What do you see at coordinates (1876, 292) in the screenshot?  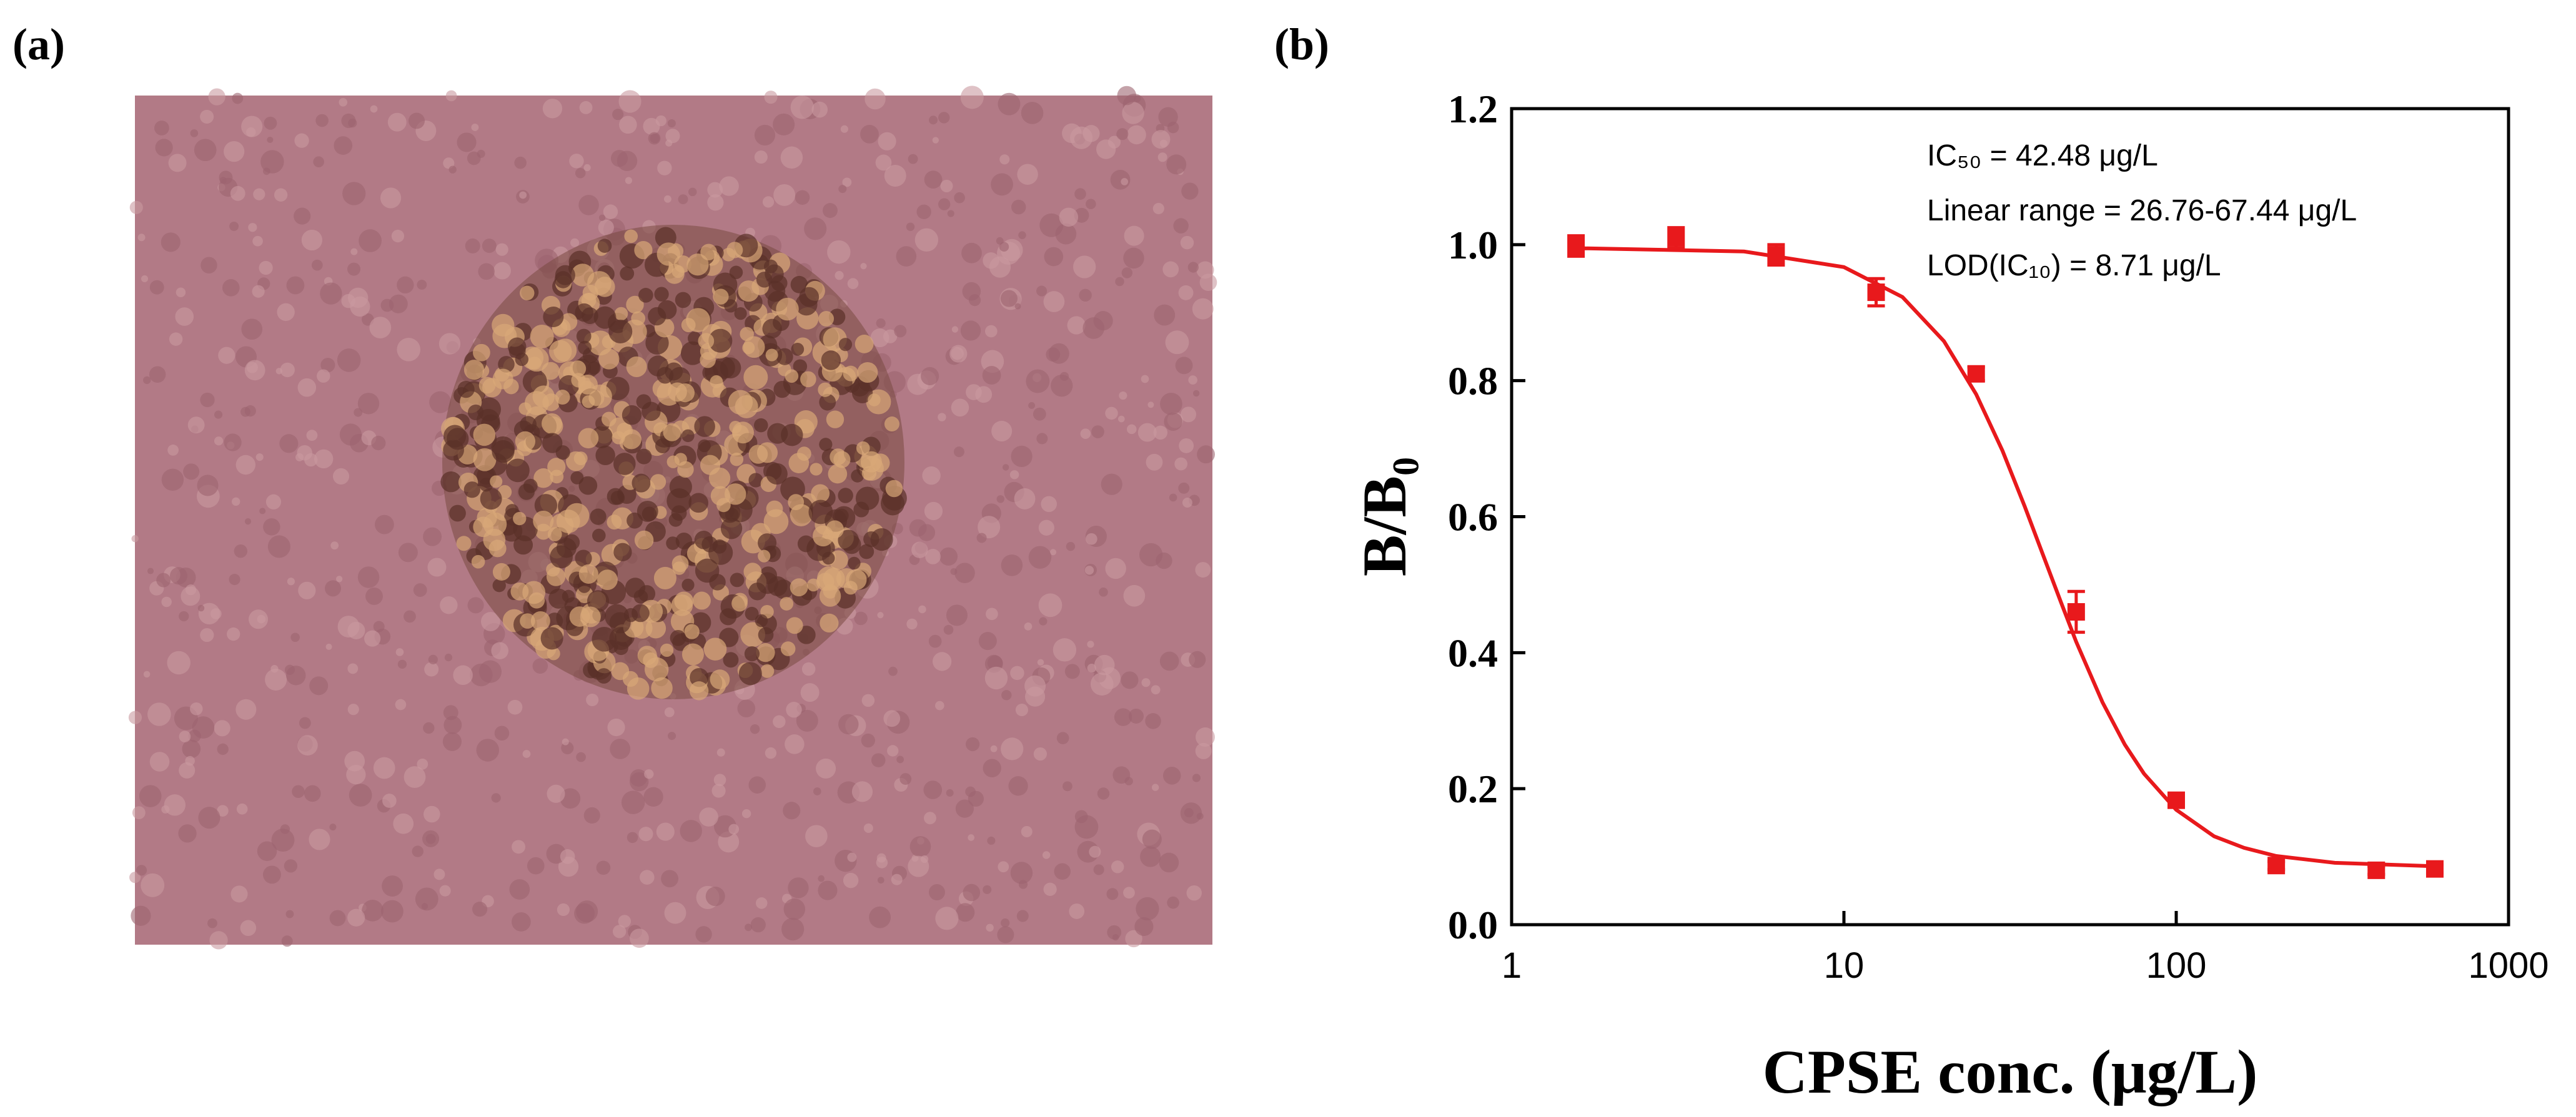 I see `point` at bounding box center [1876, 292].